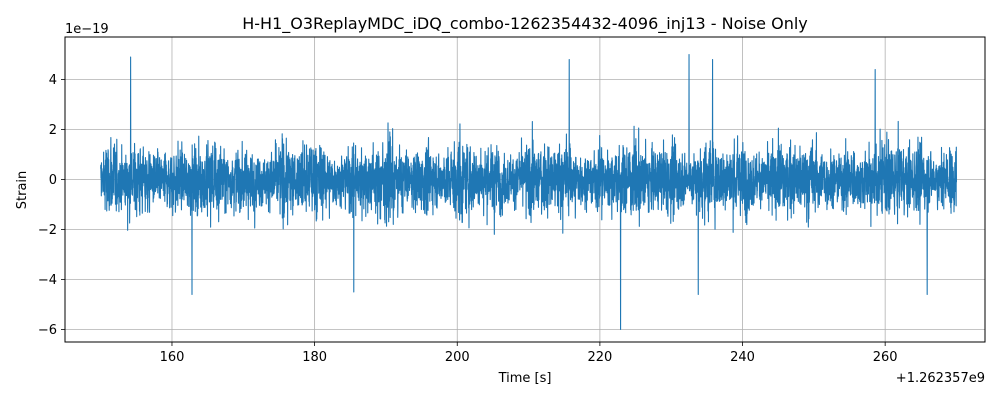 Image resolution: width=1000 pixels, height=400 pixels. What do you see at coordinates (742, 357) in the screenshot?
I see `x-tick-label: 240` at bounding box center [742, 357].